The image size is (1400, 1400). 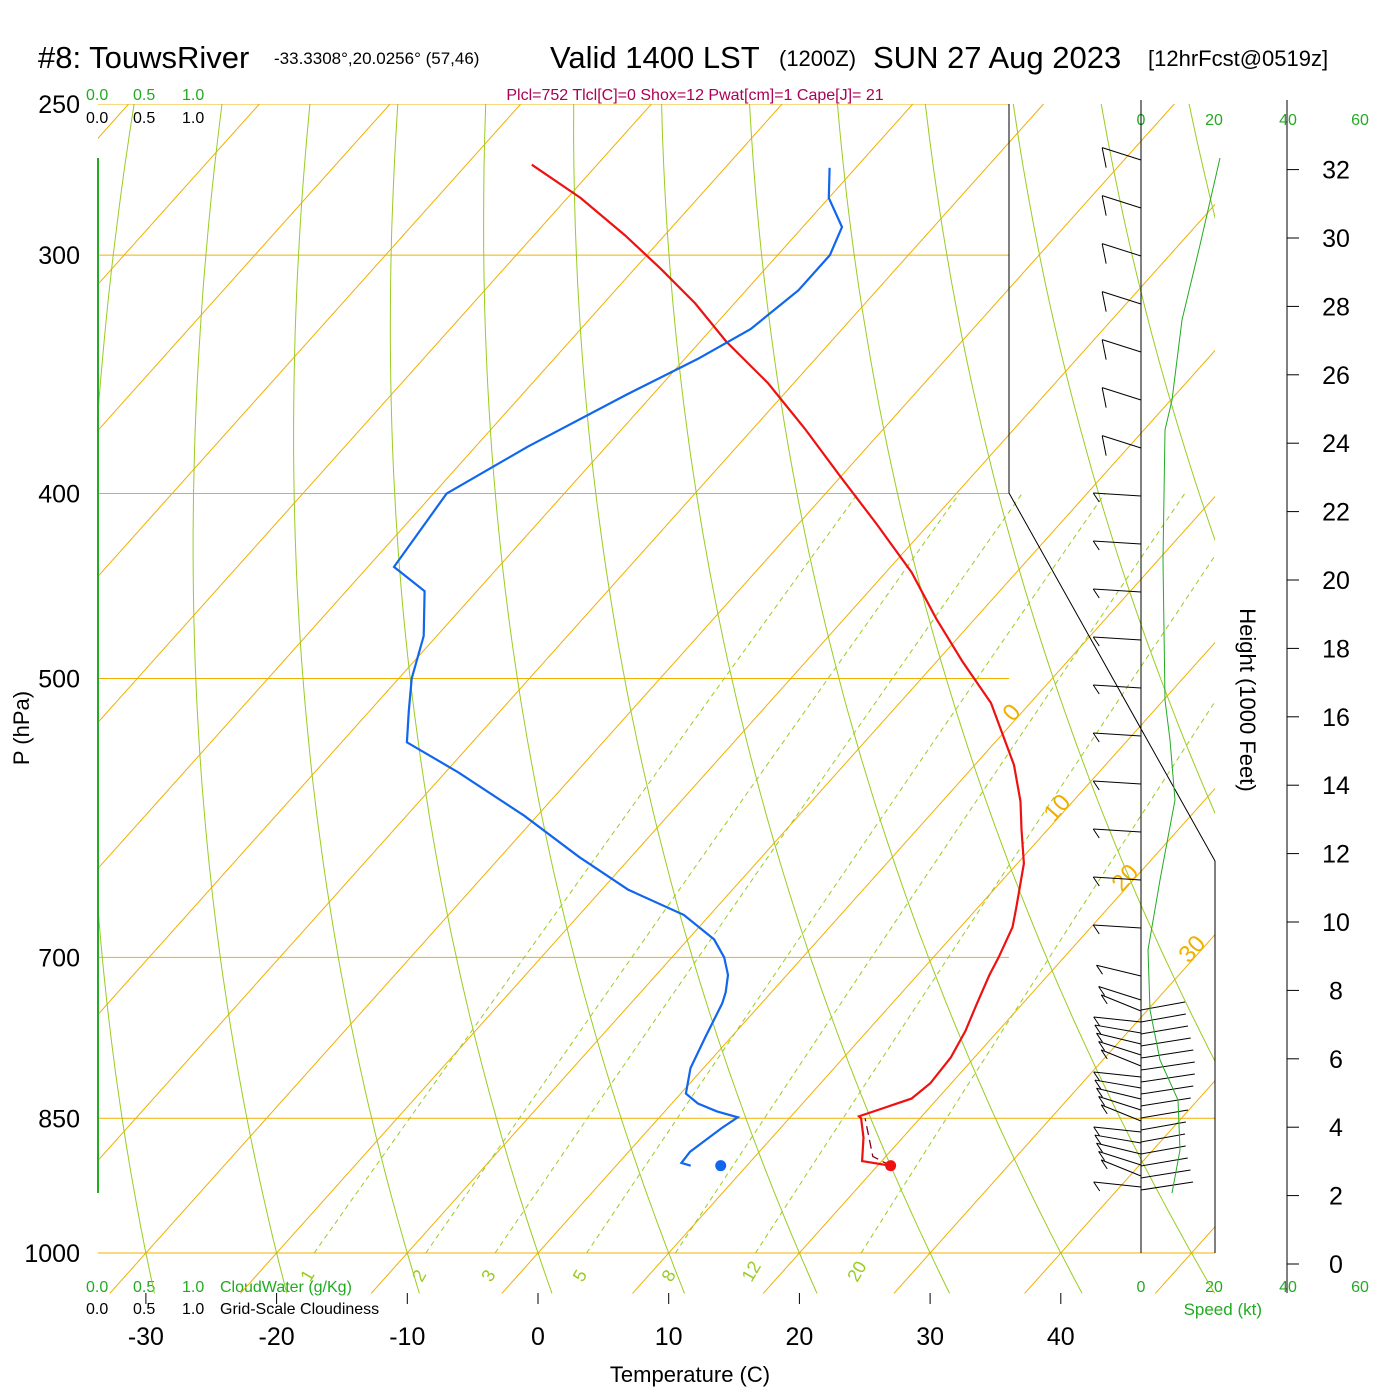 I want to click on surface-temperature-dot, so click(x=891, y=1166).